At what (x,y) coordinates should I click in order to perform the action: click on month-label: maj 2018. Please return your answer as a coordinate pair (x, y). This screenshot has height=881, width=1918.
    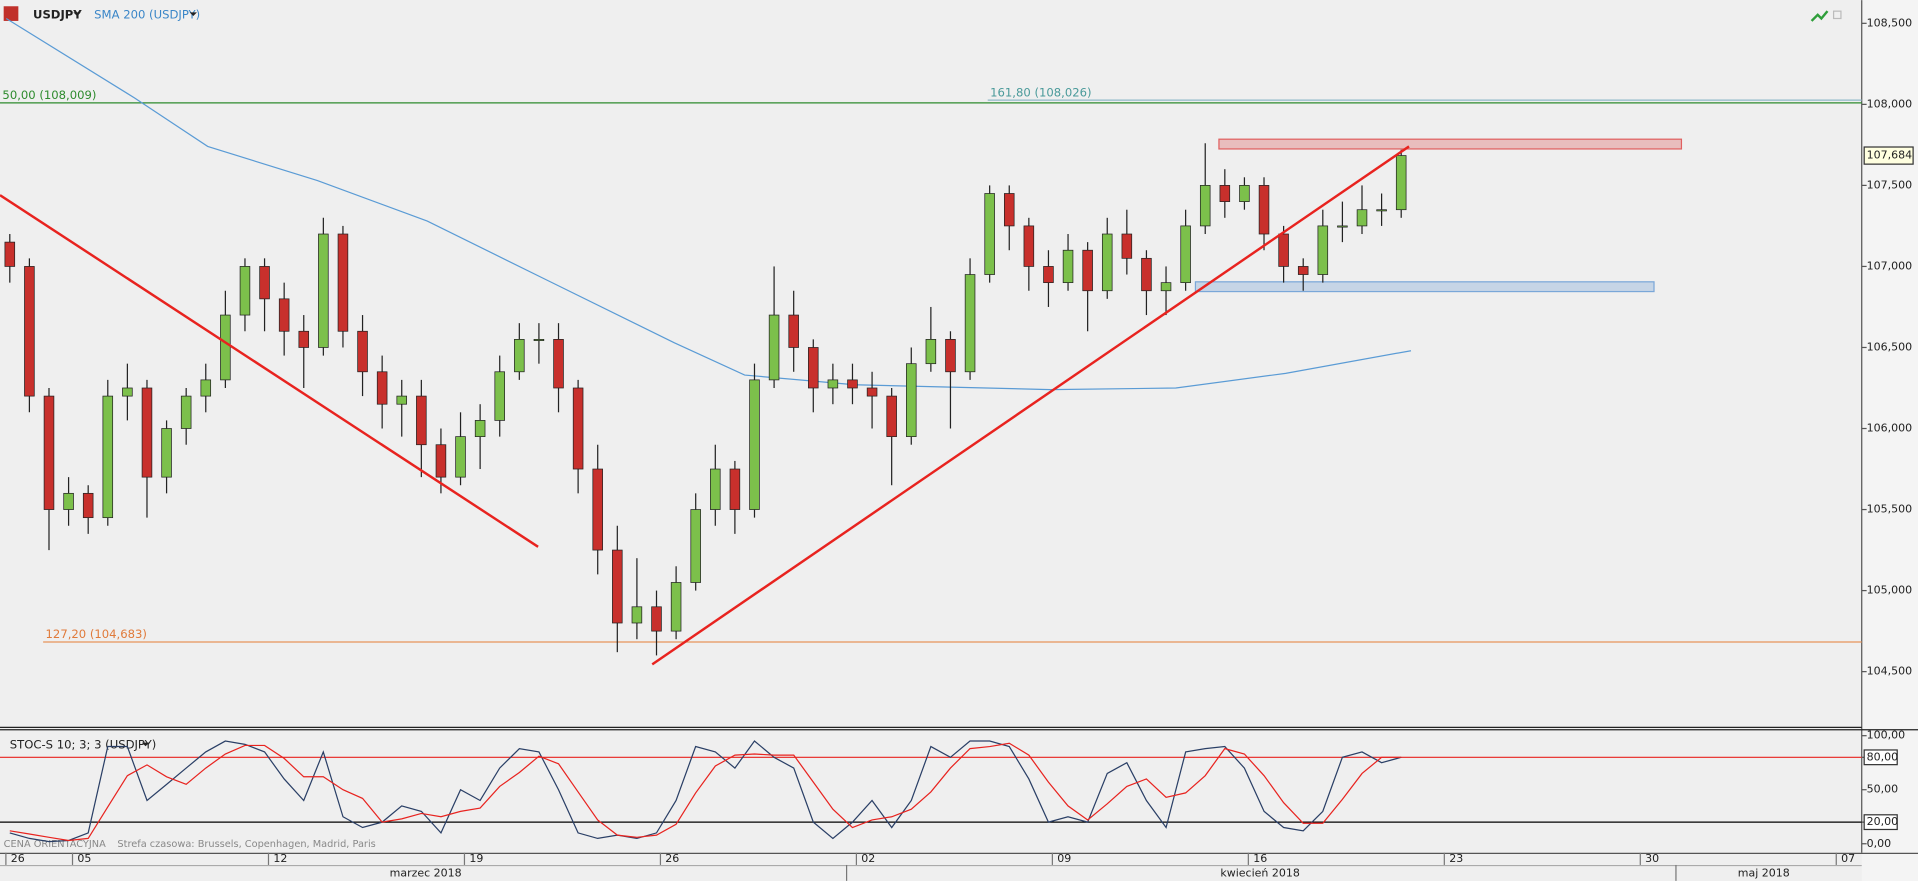
    Looking at the image, I should click on (1764, 873).